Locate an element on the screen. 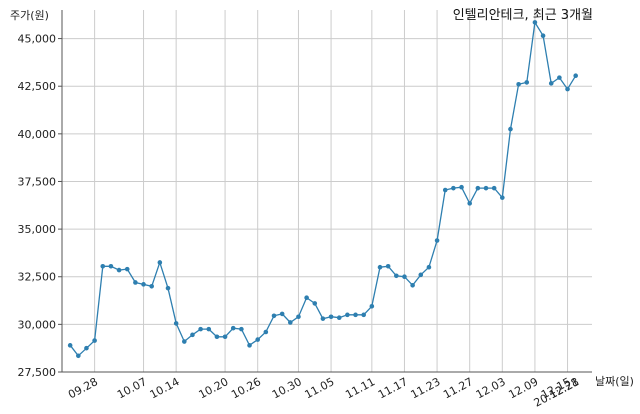  x-tick-label: 11.23 is located at coordinates (426, 388).